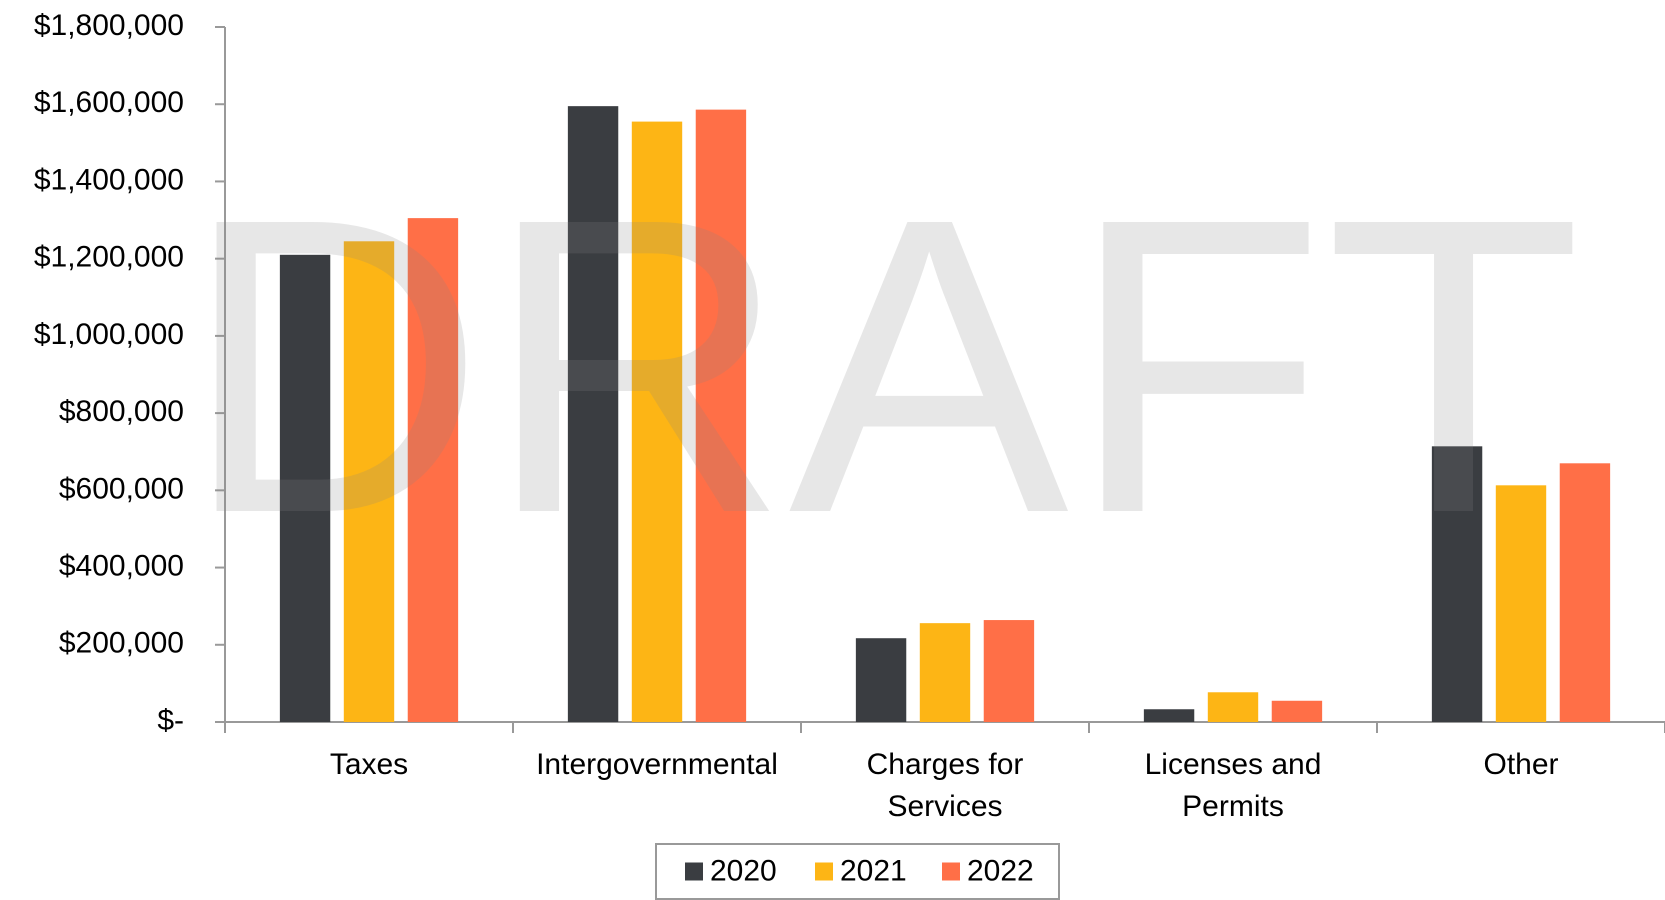 This screenshot has width=1665, height=900. Describe the element at coordinates (109, 334) in the screenshot. I see `y-tick-label: $1,000,000` at that location.